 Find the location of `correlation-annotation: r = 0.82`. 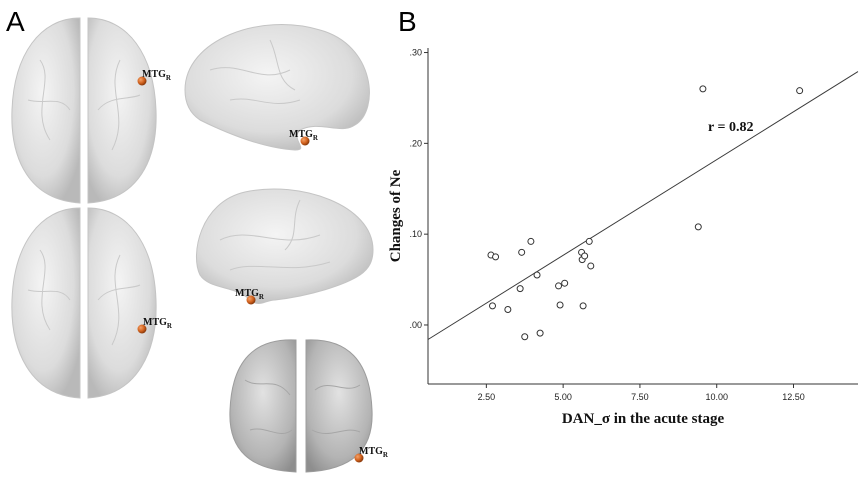

correlation-annotation: r = 0.82 is located at coordinates (730, 127).